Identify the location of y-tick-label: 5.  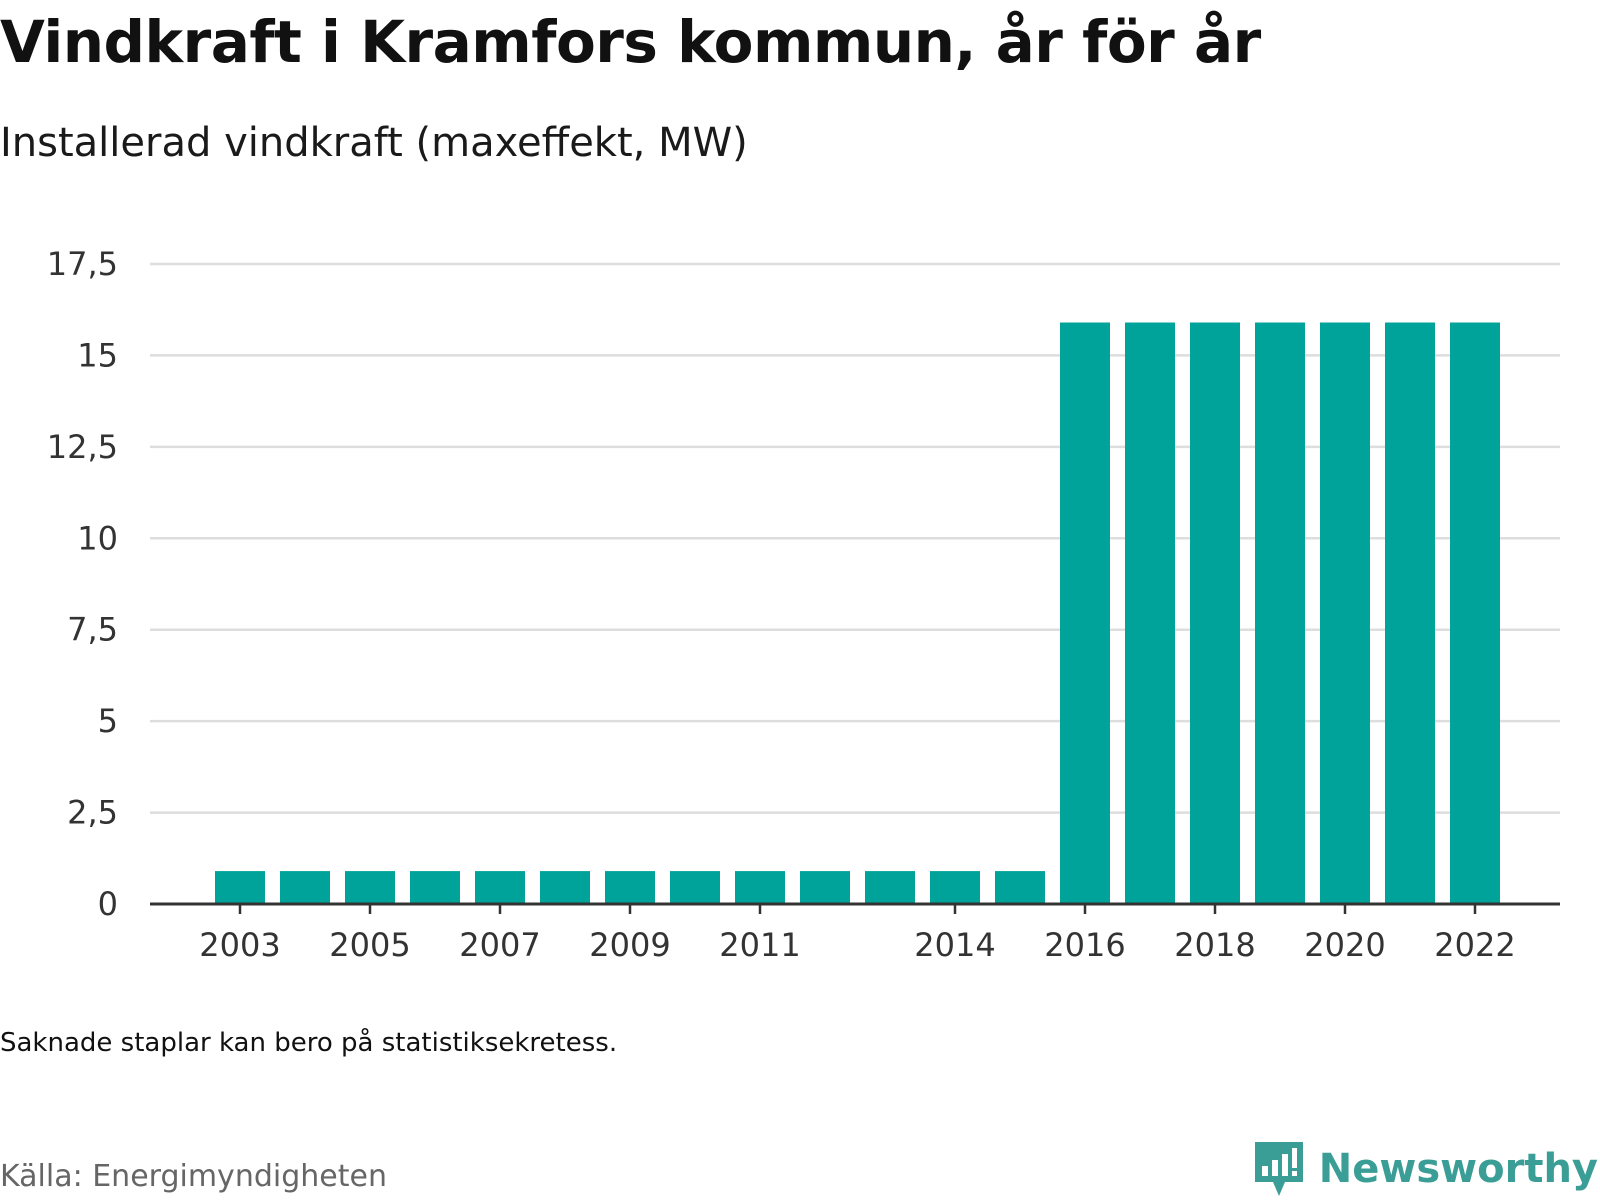
(108, 721).